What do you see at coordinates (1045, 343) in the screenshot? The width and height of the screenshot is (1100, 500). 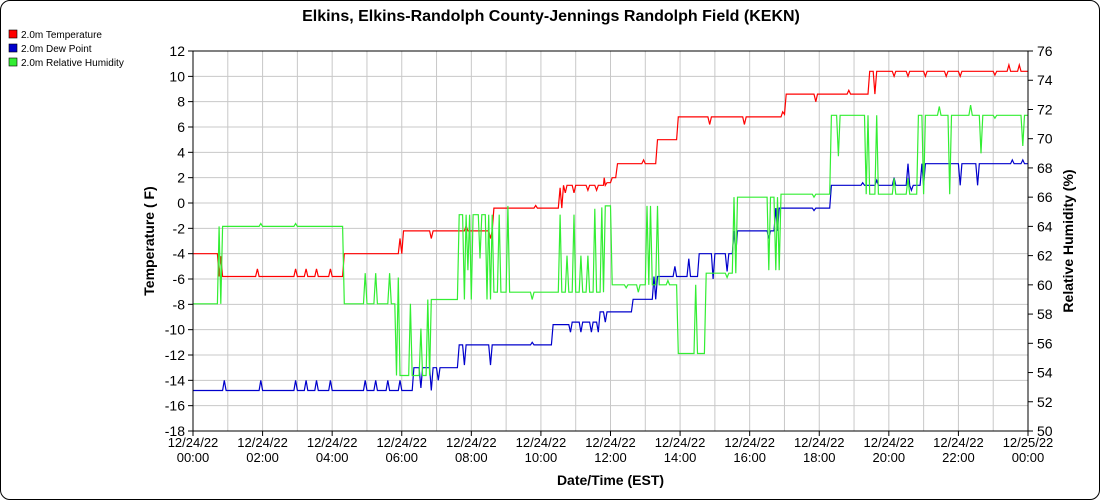 I see `y2-tick-label: 56` at bounding box center [1045, 343].